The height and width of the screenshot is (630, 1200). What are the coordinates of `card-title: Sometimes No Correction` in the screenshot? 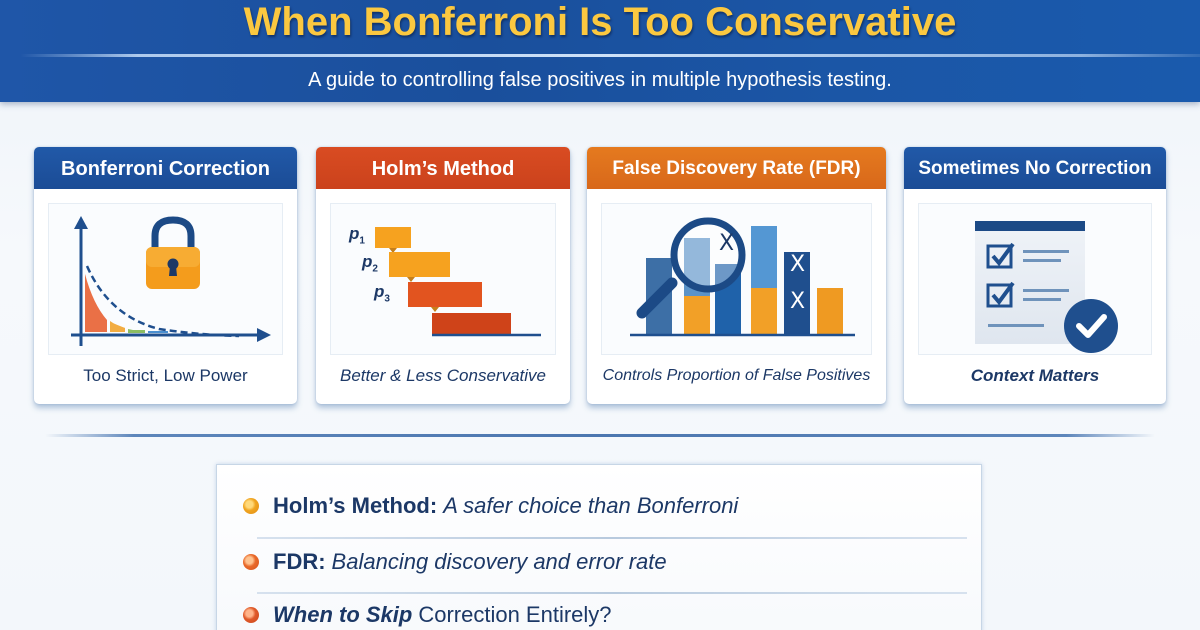 It's located at (1035, 168).